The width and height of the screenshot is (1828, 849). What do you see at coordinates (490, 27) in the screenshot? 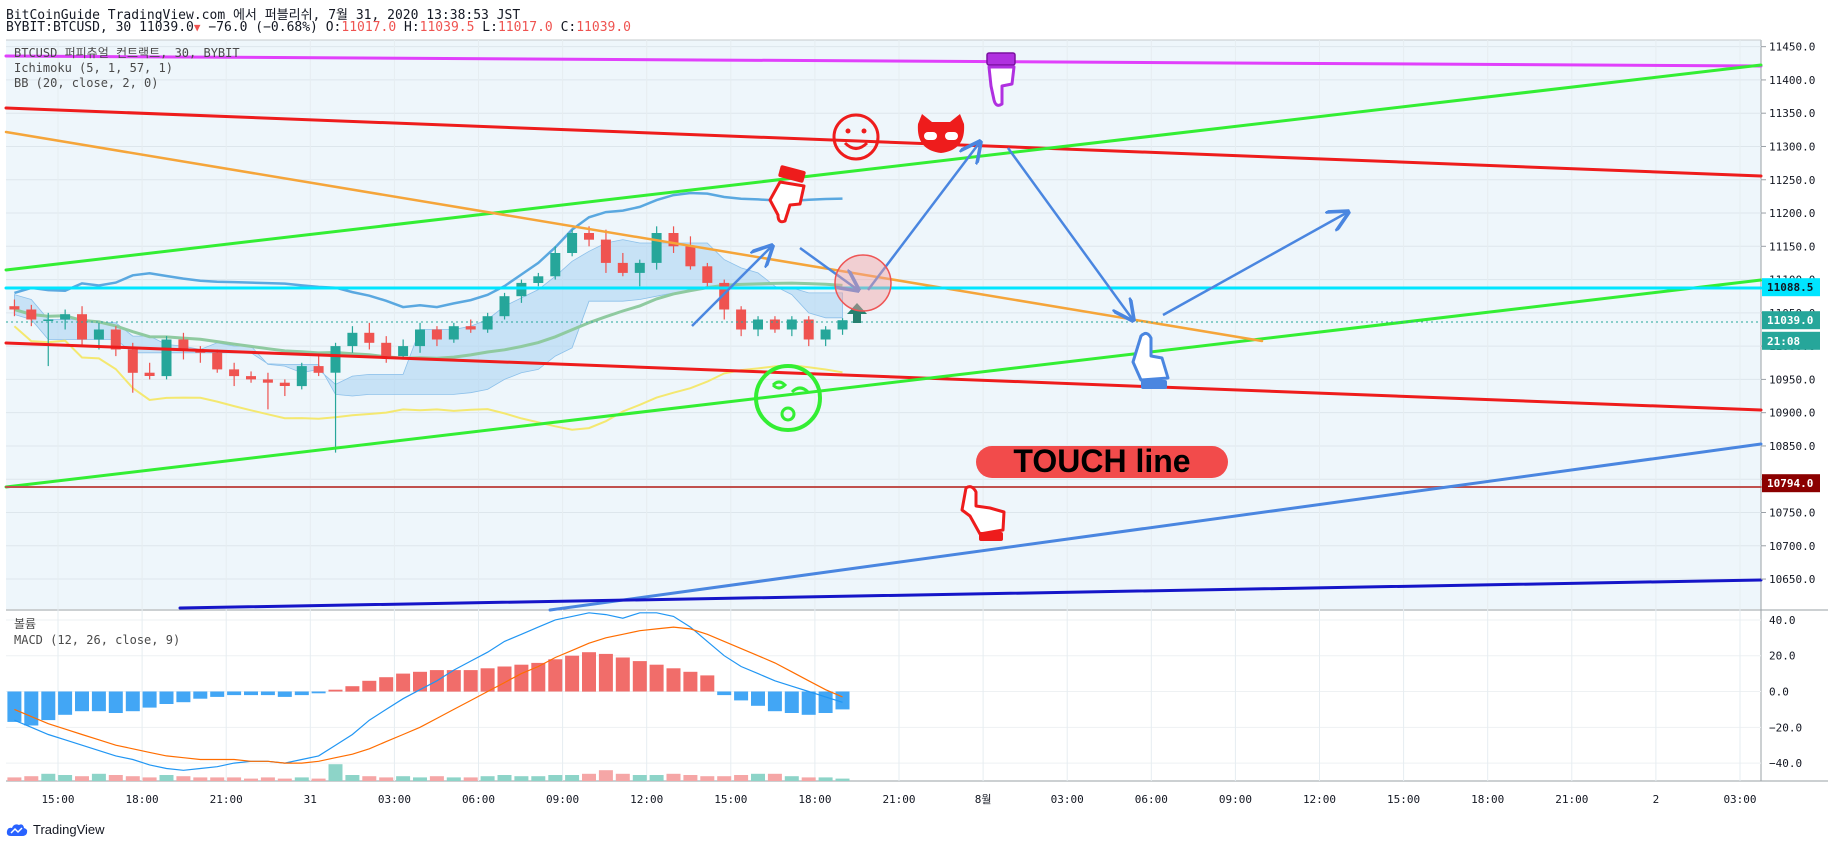
I see `low-label: L:` at bounding box center [490, 27].